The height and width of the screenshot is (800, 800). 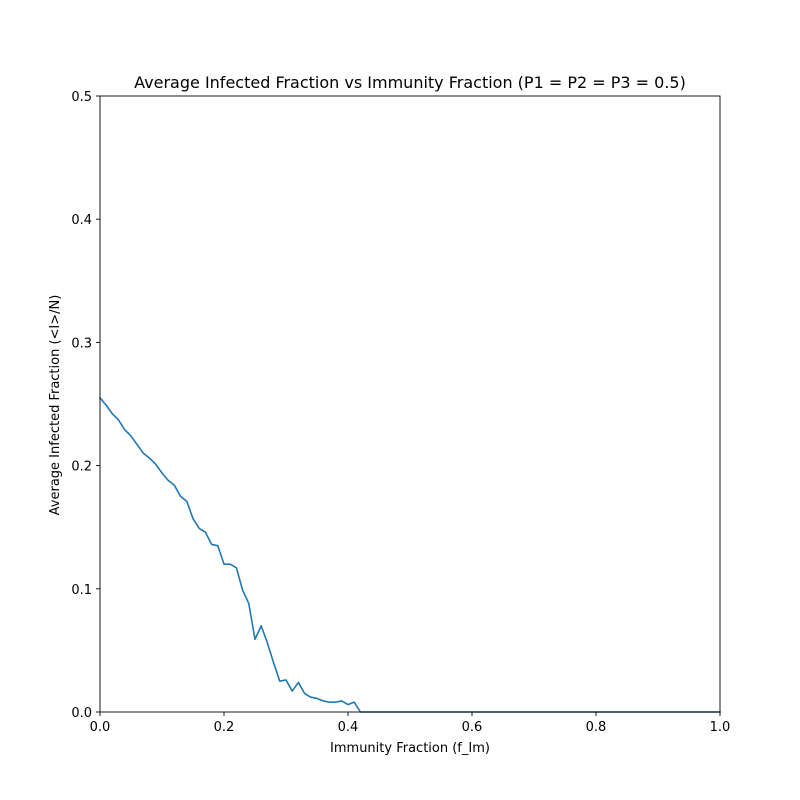 What do you see at coordinates (55, 405) in the screenshot?
I see `y-axis-label: Average Infected Fraction (<I>/N)` at bounding box center [55, 405].